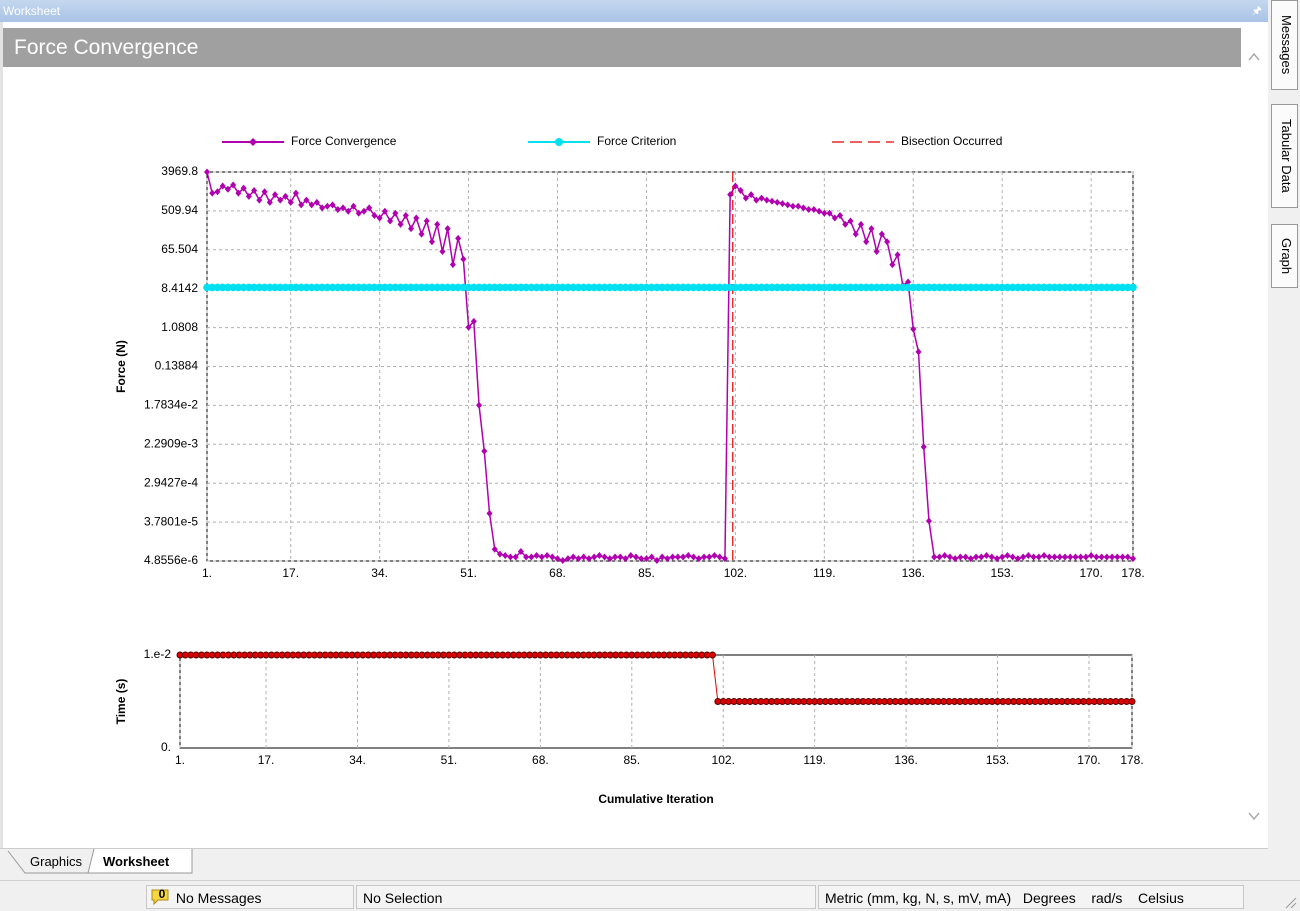 Image resolution: width=1300 pixels, height=911 pixels. I want to click on x-tick-label: 51., so click(468, 573).